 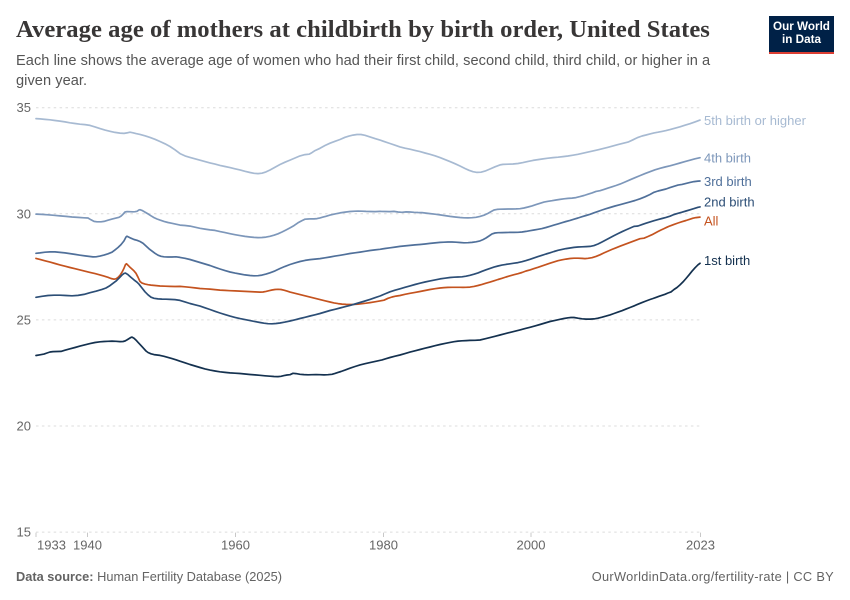 I want to click on svg-text: 25, so click(x=24, y=319).